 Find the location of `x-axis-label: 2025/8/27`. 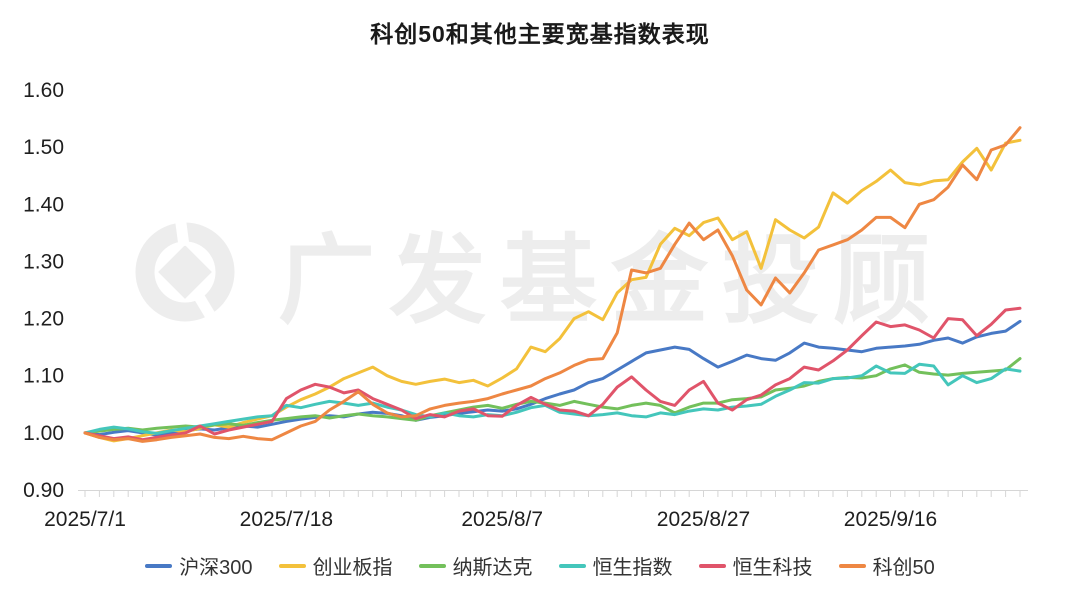

x-axis-label: 2025/8/27 is located at coordinates (703, 519).